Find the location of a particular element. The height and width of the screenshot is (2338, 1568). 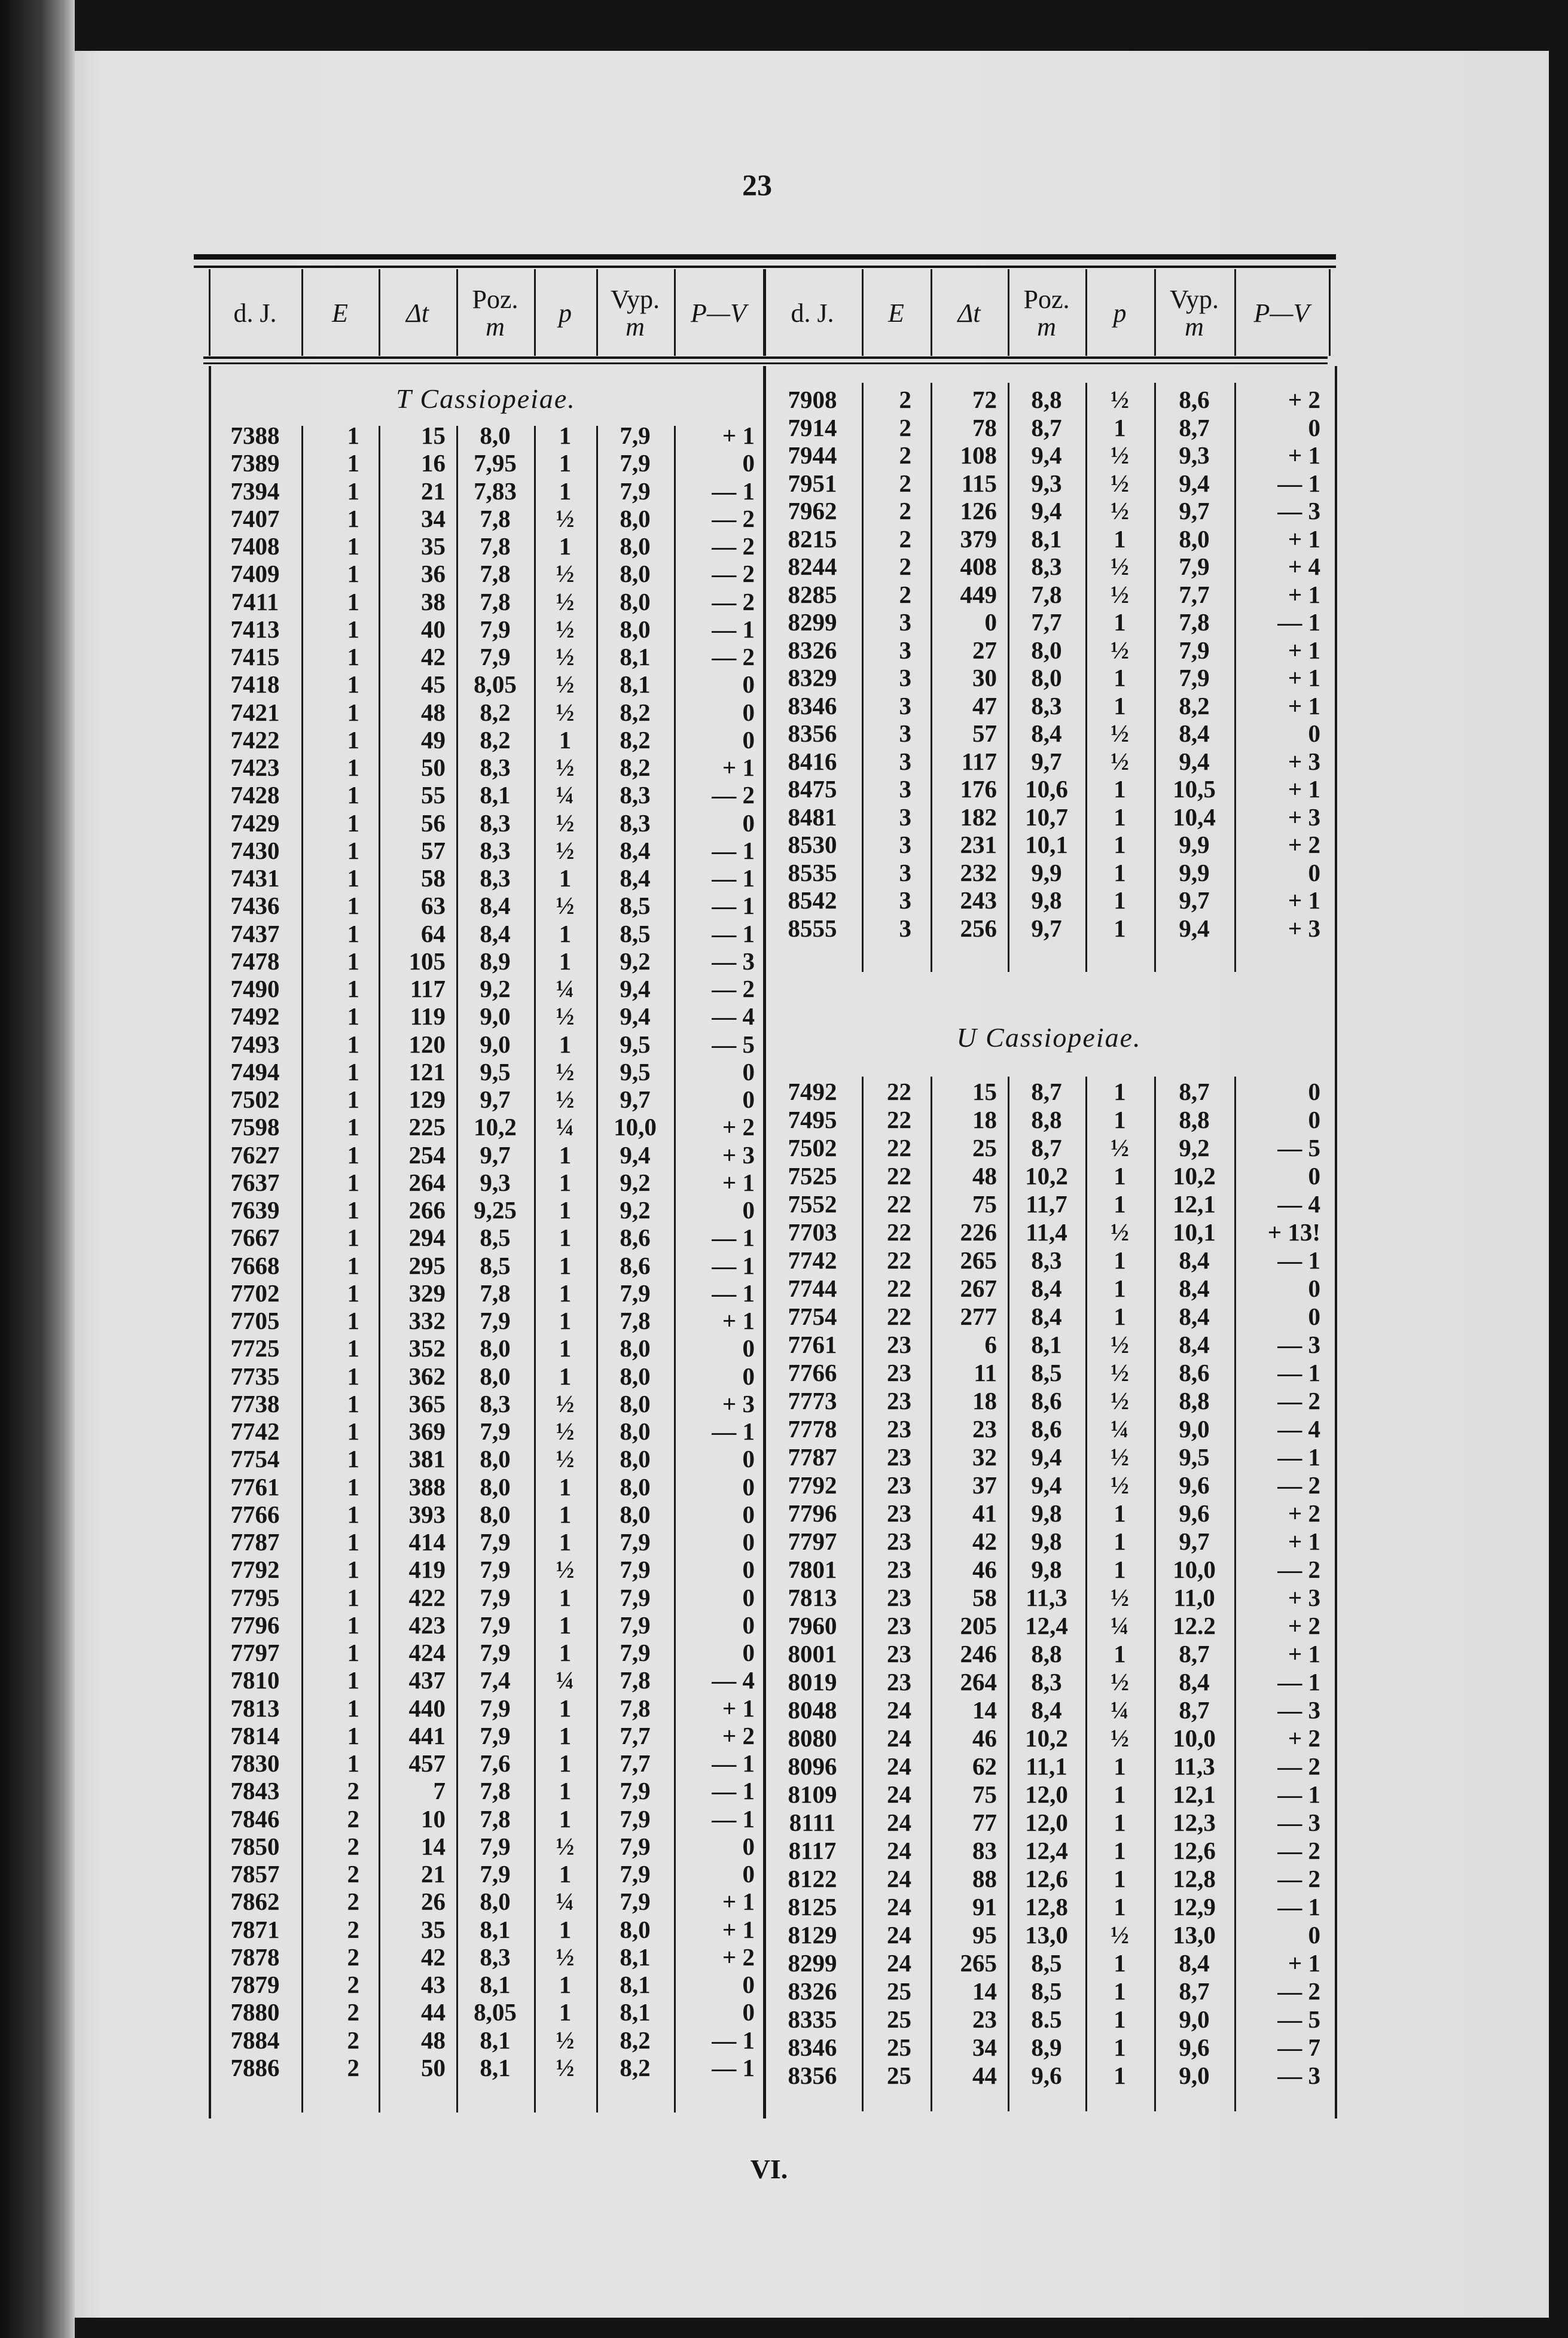

cell-julian-day: 7639 is located at coordinates (255, 1210).